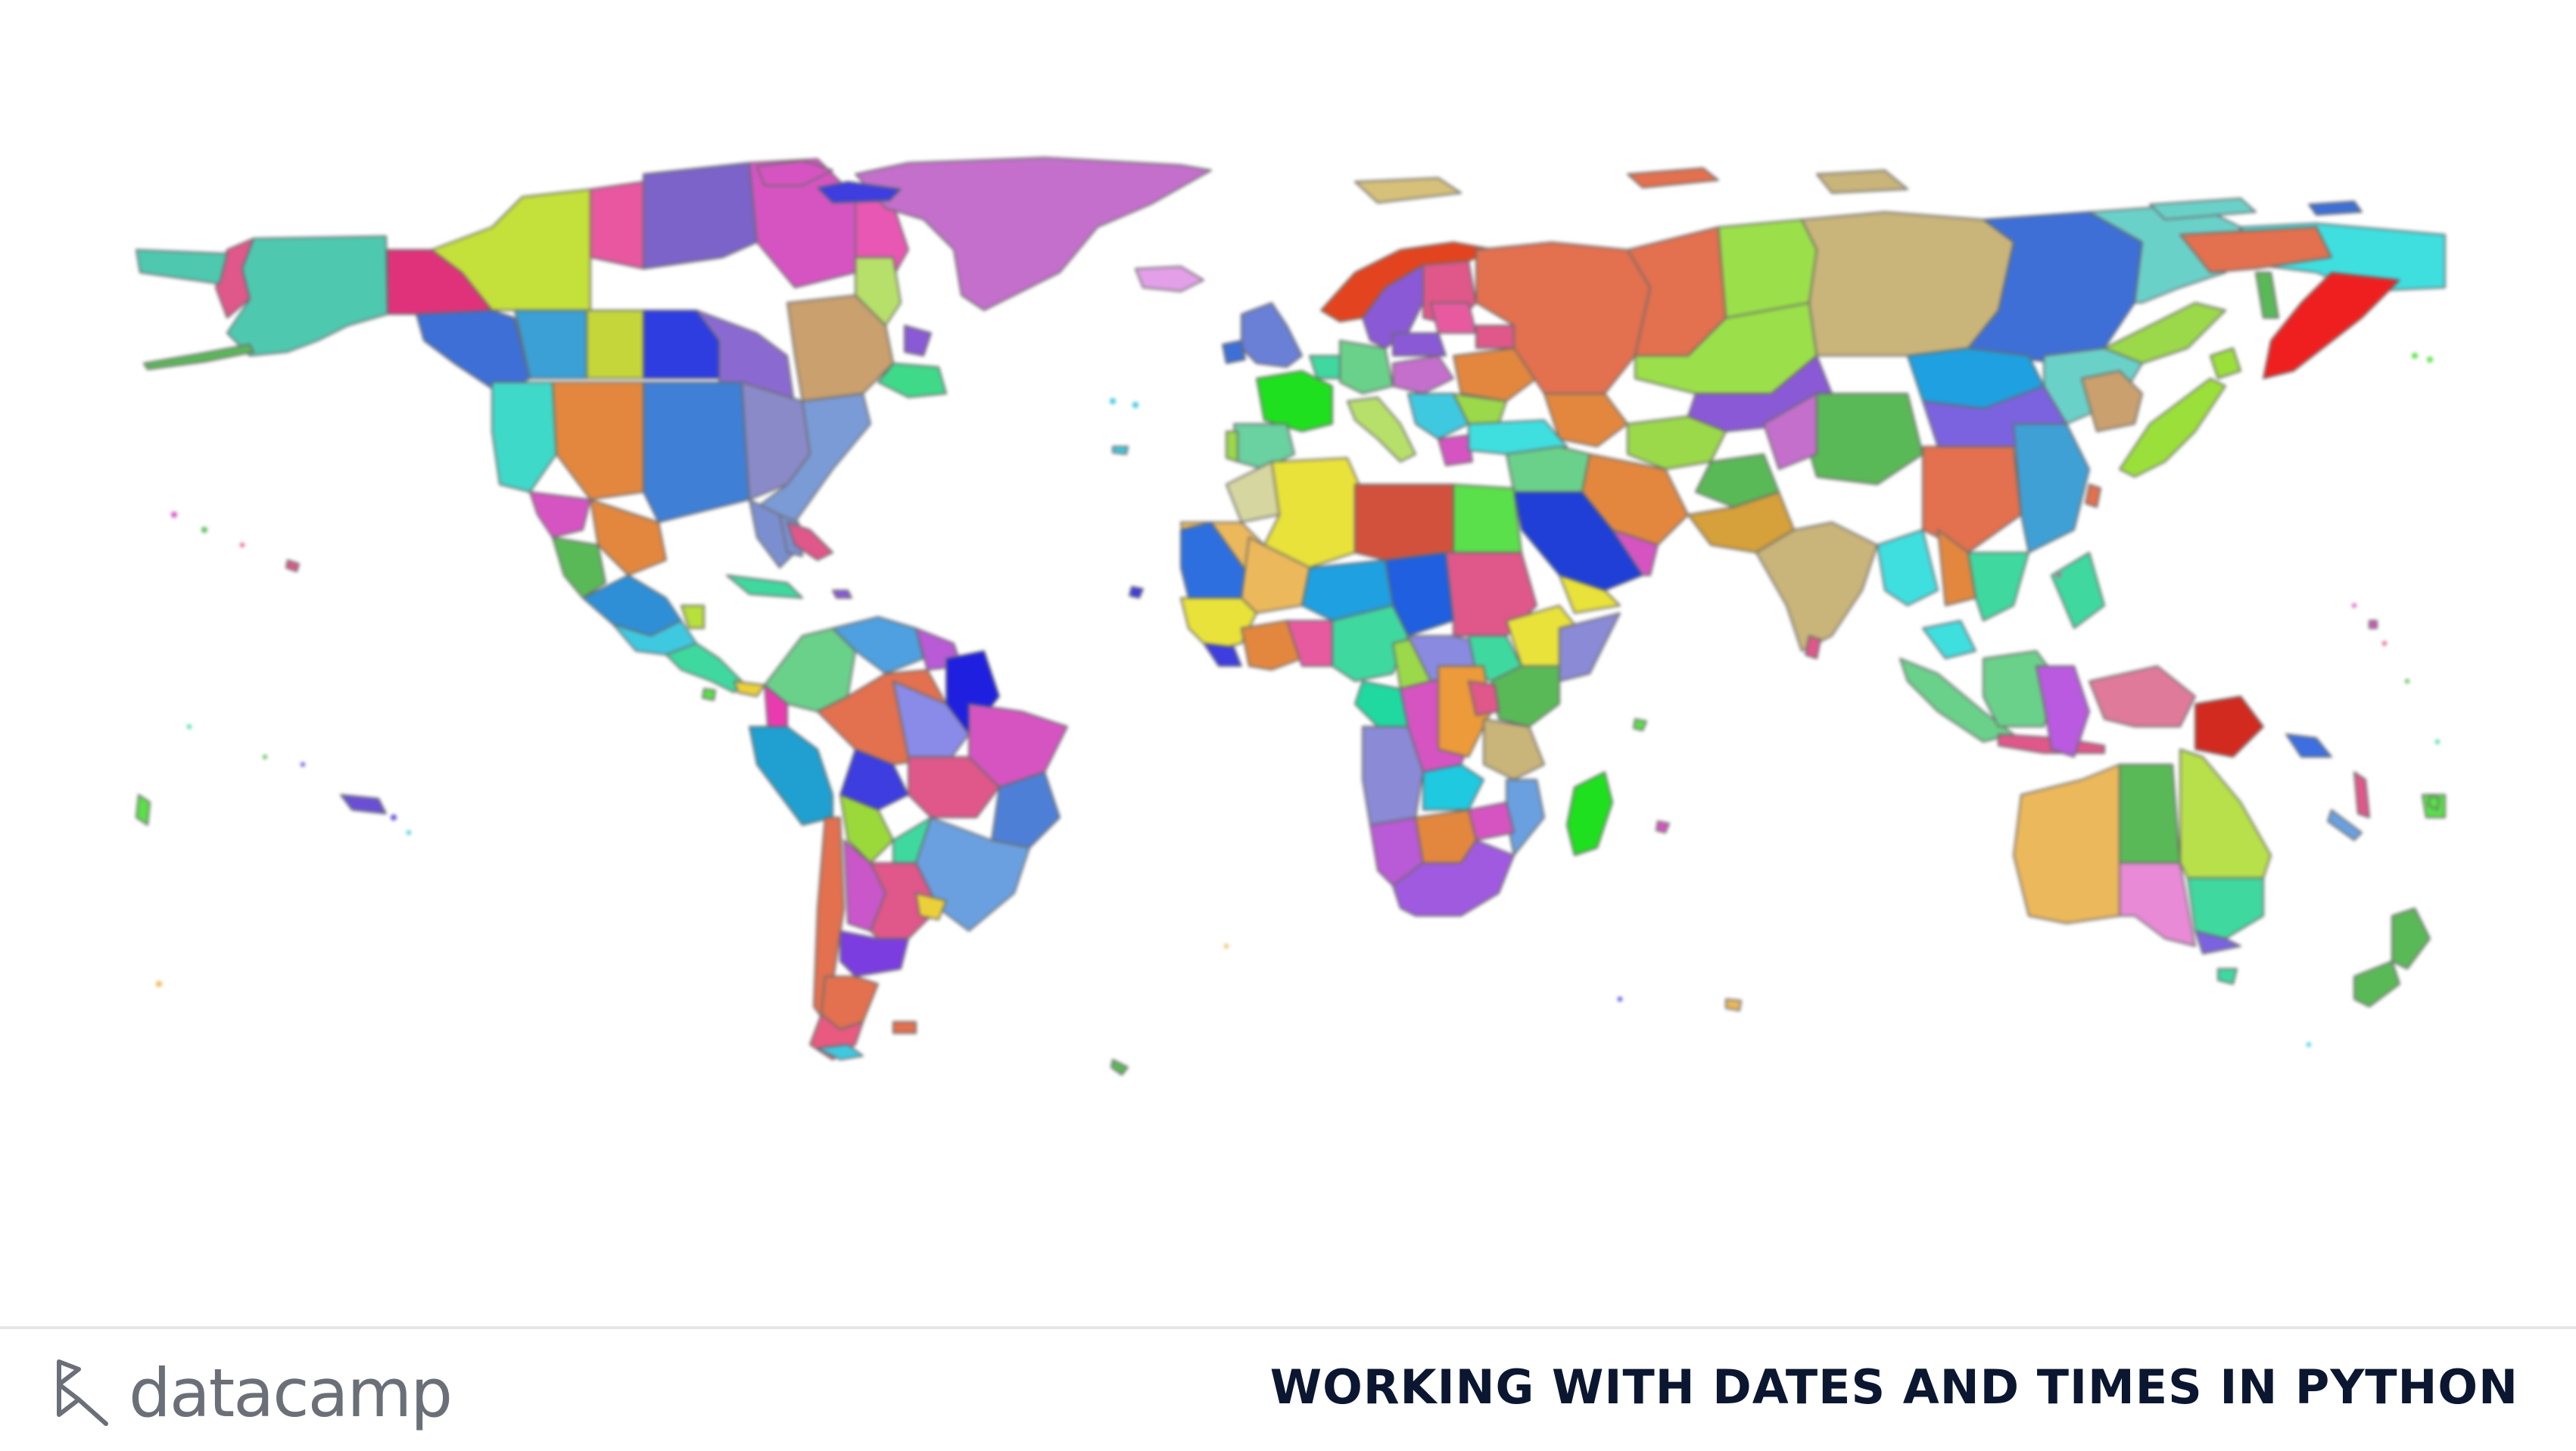  What do you see at coordinates (2150, 814) in the screenshot?
I see `region-northern-territory` at bounding box center [2150, 814].